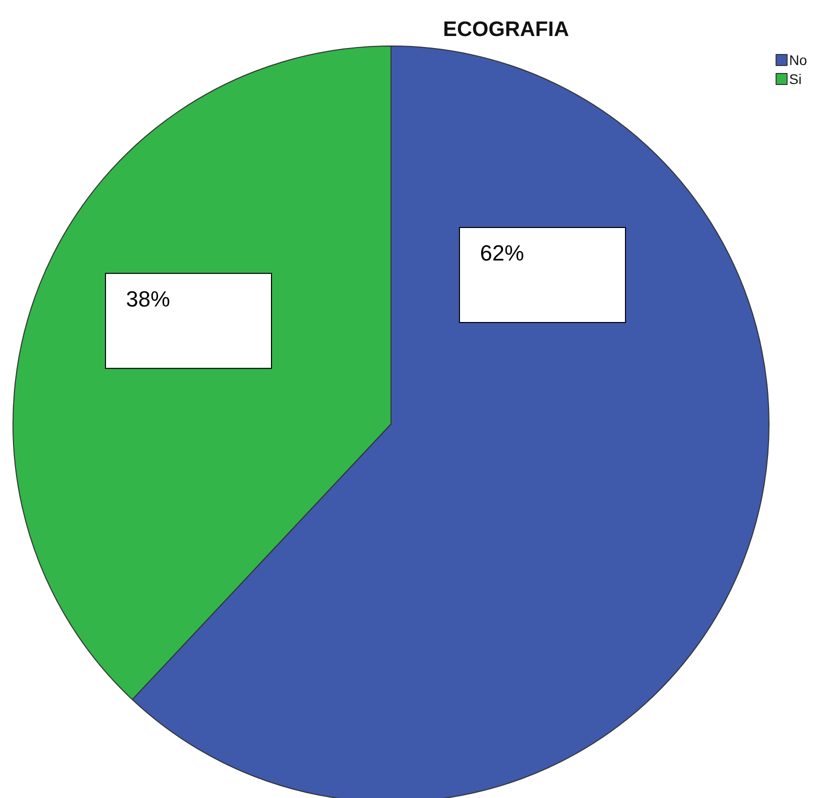 The height and width of the screenshot is (798, 819). Describe the element at coordinates (506, 29) in the screenshot. I see `chart-title: ECOGRAFIA` at that location.